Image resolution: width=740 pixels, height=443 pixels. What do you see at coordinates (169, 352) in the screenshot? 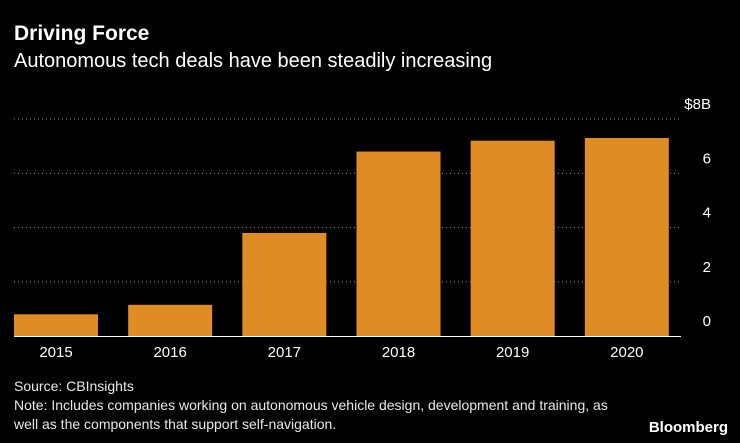
I see `x-tick-label: 2016` at bounding box center [169, 352].